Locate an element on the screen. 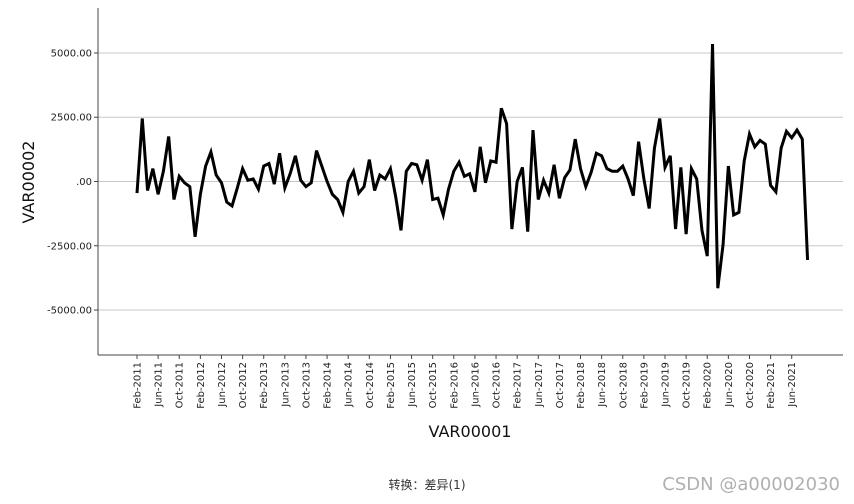  x-tick-label: Feb-2013 is located at coordinates (264, 385).